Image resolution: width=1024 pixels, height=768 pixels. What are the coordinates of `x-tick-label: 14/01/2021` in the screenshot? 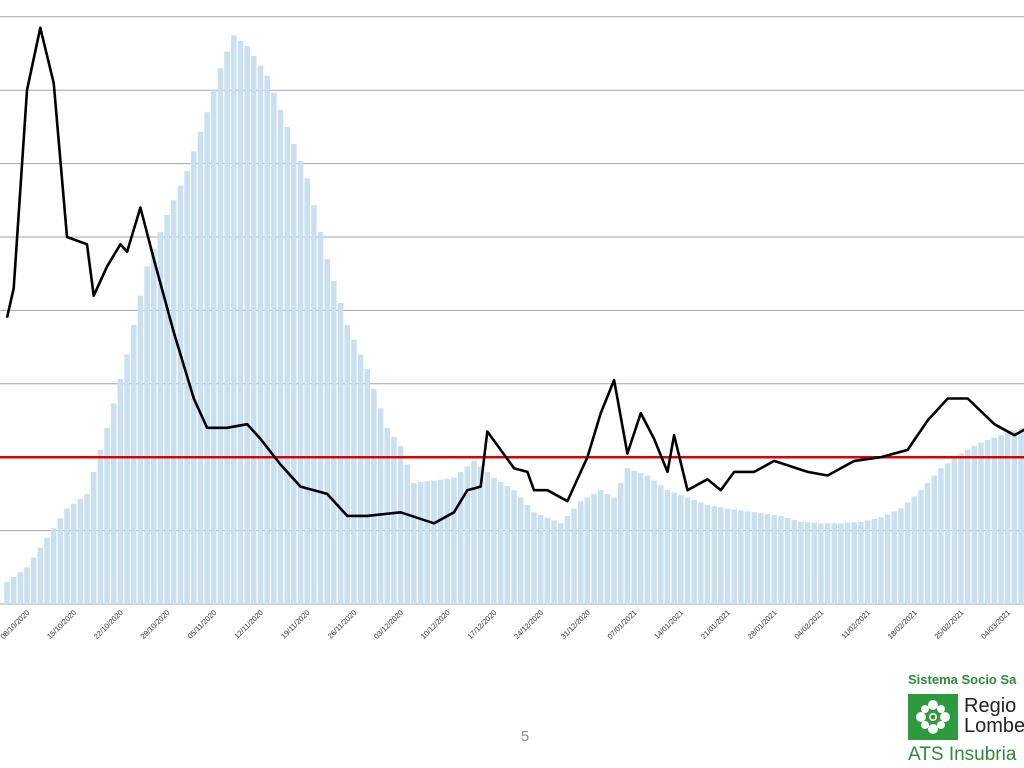 It's located at (668, 624).